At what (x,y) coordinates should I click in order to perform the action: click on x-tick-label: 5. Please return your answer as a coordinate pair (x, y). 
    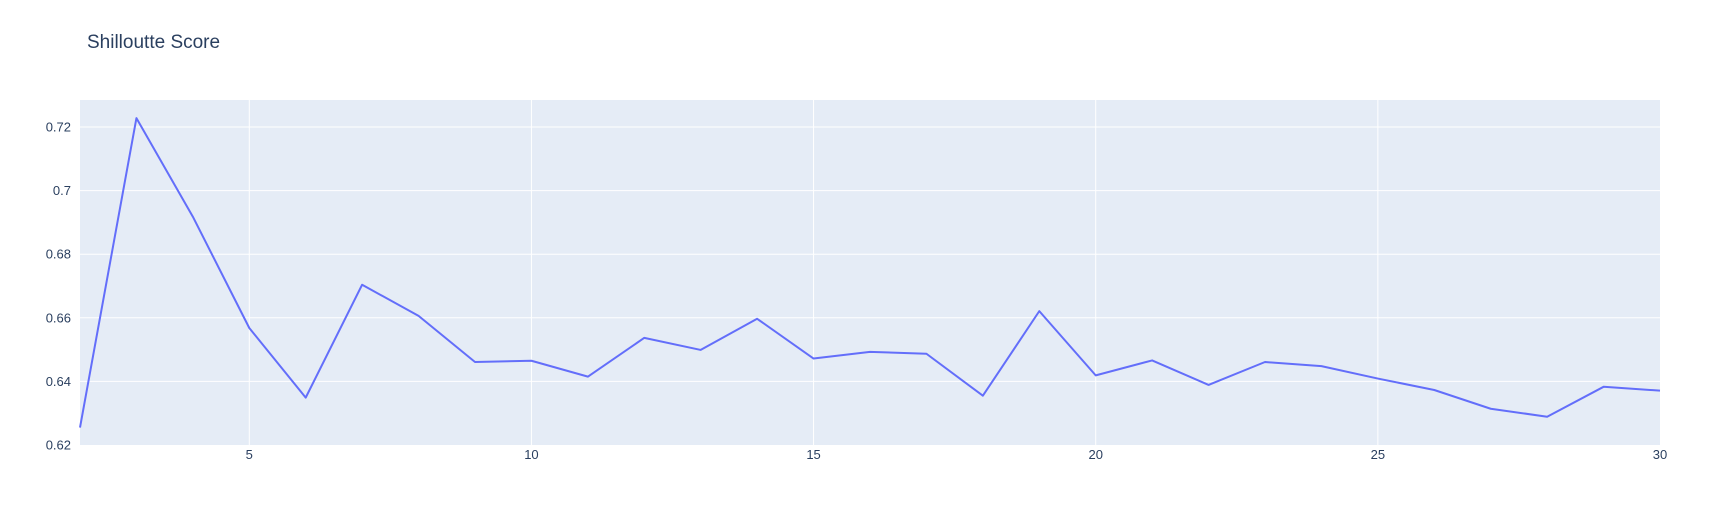
    Looking at the image, I should click on (249, 454).